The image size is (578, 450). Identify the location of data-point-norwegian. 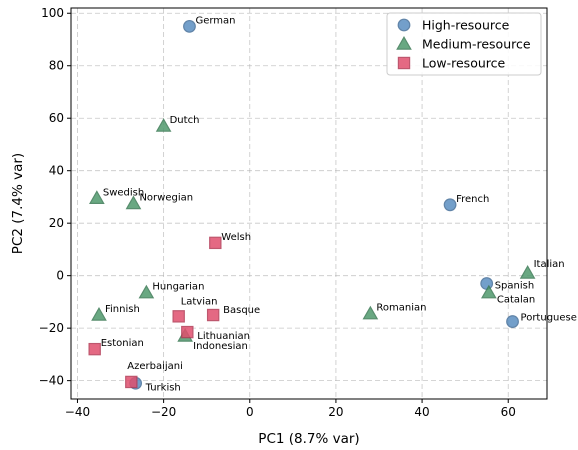
(133, 202).